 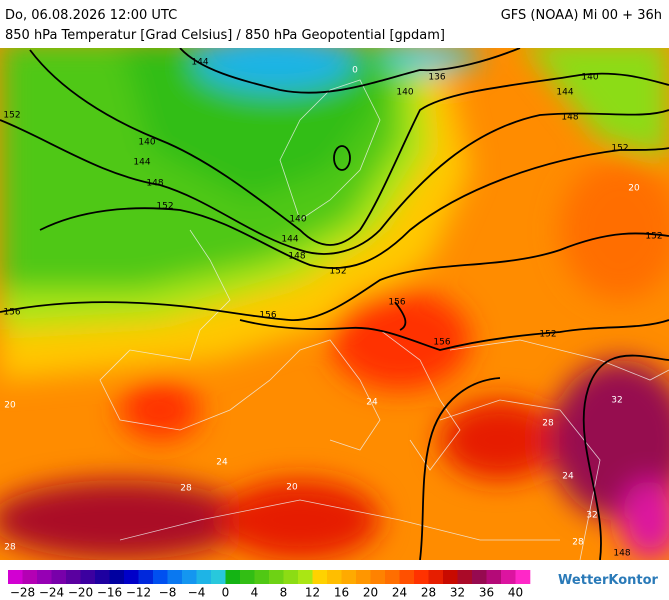 I want to click on temperature-label: 0, so click(x=355, y=71).